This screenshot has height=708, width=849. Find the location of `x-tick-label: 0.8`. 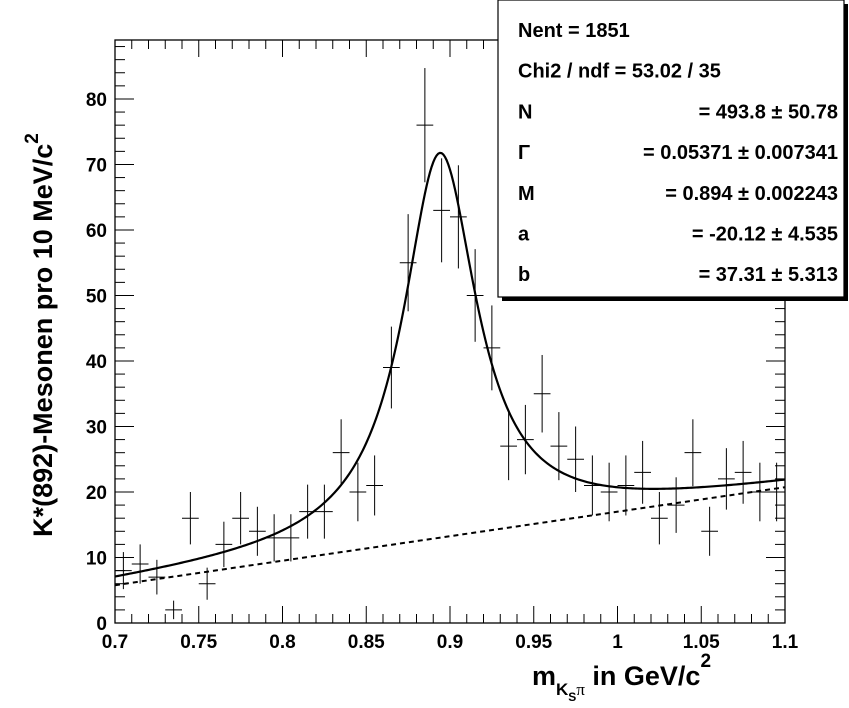

x-tick-label: 0.8 is located at coordinates (282, 642).